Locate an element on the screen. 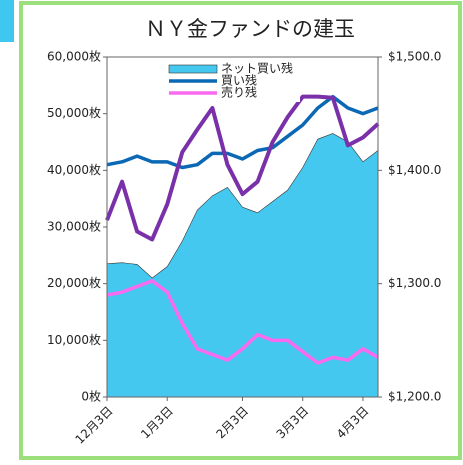 This screenshot has height=465, width=463. legend-label: 売り残 is located at coordinates (239, 92).